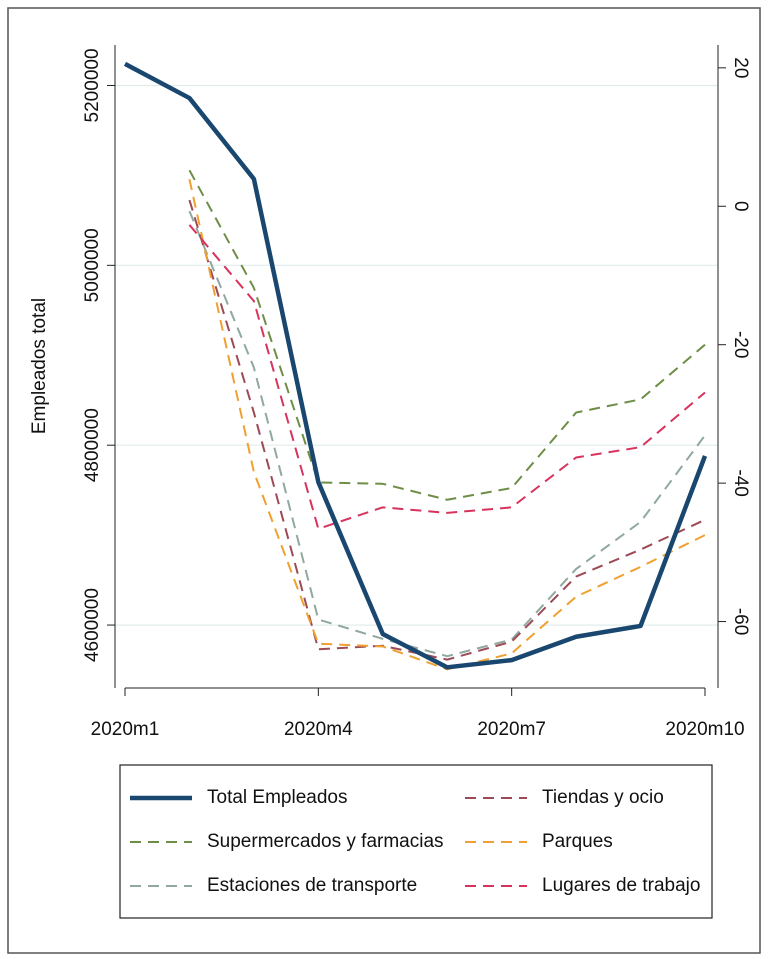  I want to click on y-axis-title: Empleados total, so click(39, 366).